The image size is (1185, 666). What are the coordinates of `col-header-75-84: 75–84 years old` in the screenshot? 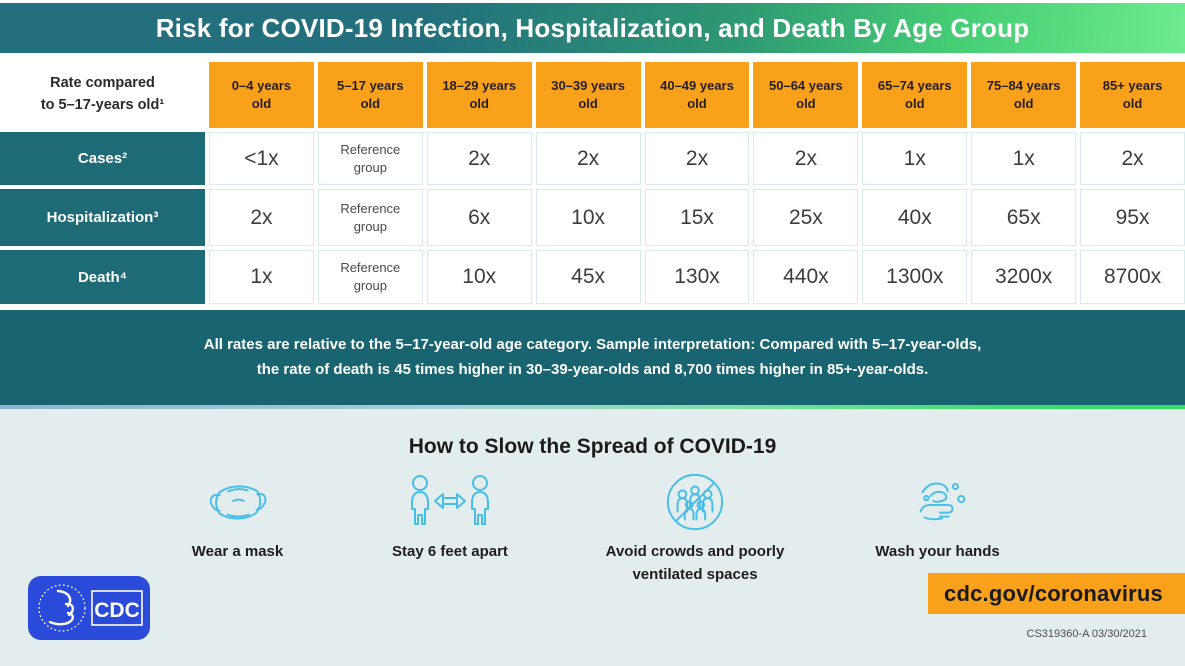 It's located at (1024, 95).